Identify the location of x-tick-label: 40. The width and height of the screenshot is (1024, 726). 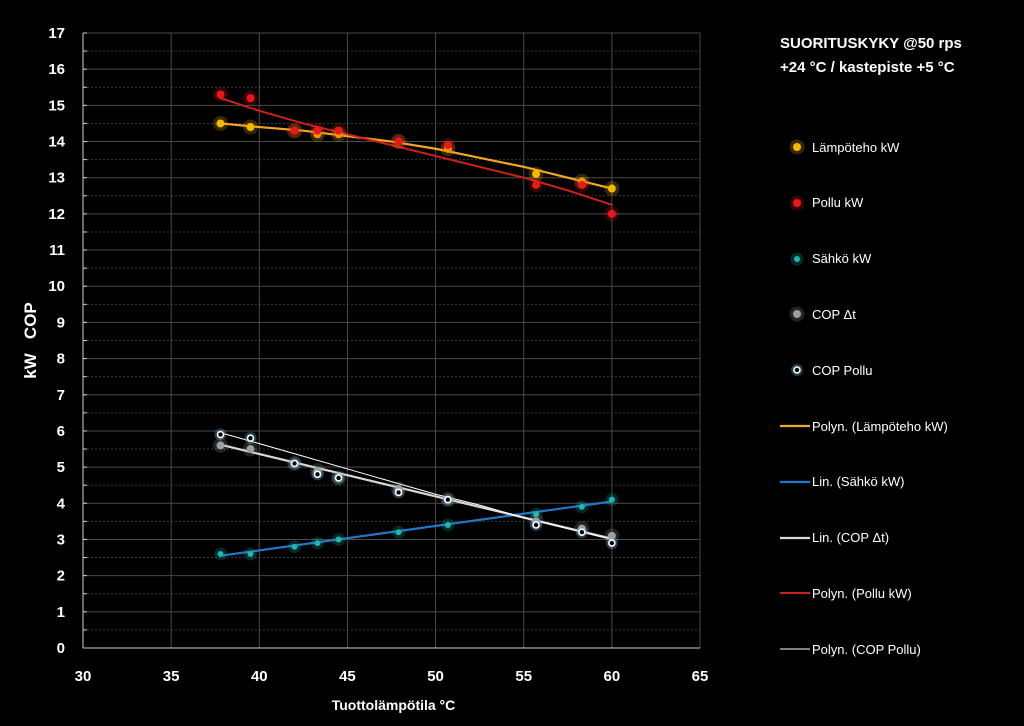
(259, 676).